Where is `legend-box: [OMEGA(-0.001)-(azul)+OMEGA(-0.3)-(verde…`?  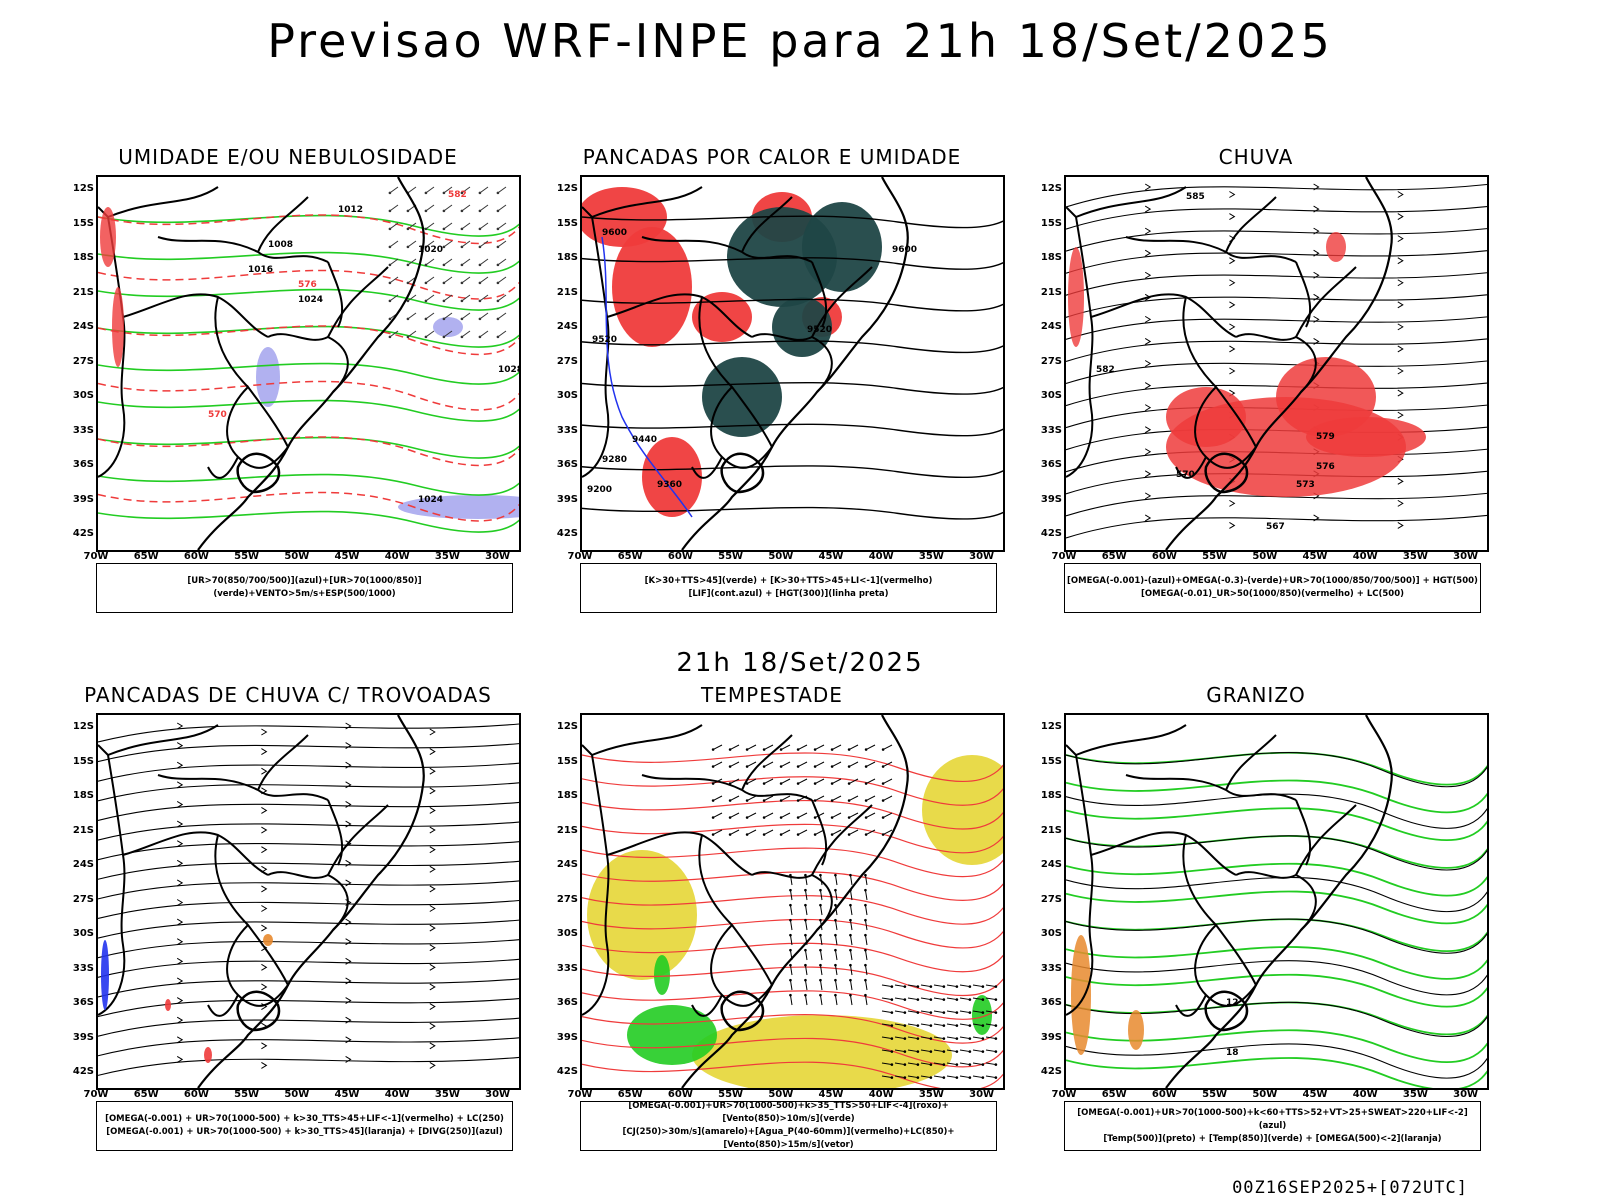 legend-box: [OMEGA(-0.001)-(azul)+OMEGA(-0.3)-(verde… is located at coordinates (1272, 588).